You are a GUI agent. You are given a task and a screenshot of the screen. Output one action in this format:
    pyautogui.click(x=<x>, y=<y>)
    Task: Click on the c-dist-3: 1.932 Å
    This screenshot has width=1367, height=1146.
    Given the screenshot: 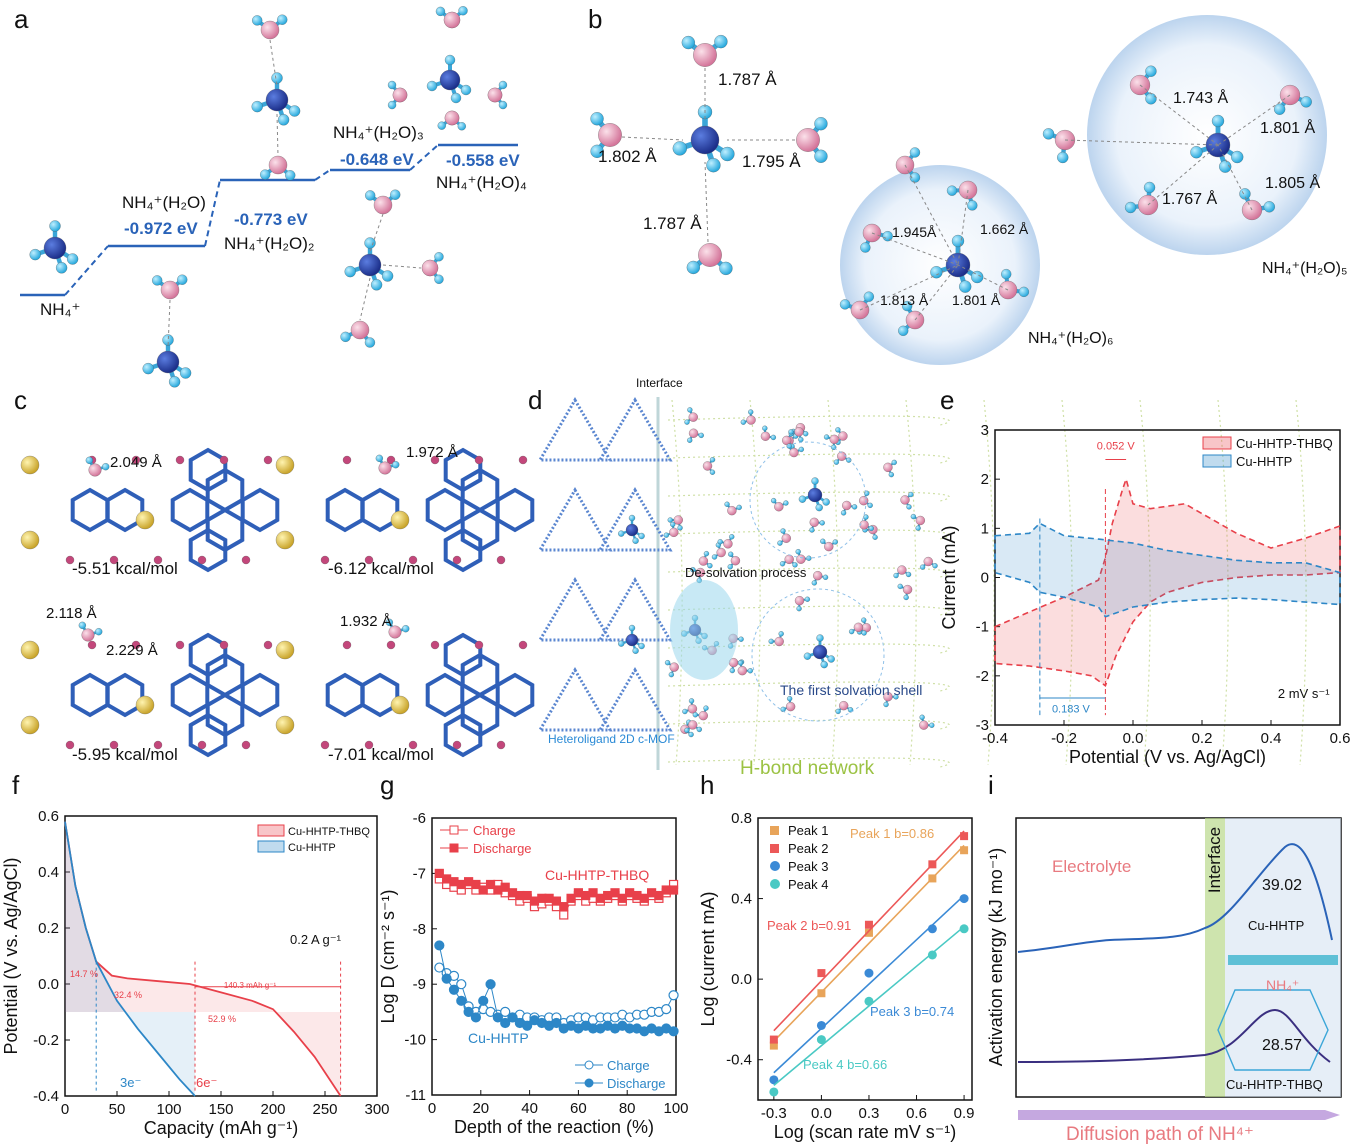 What is the action you would take?
    pyautogui.click(x=366, y=621)
    